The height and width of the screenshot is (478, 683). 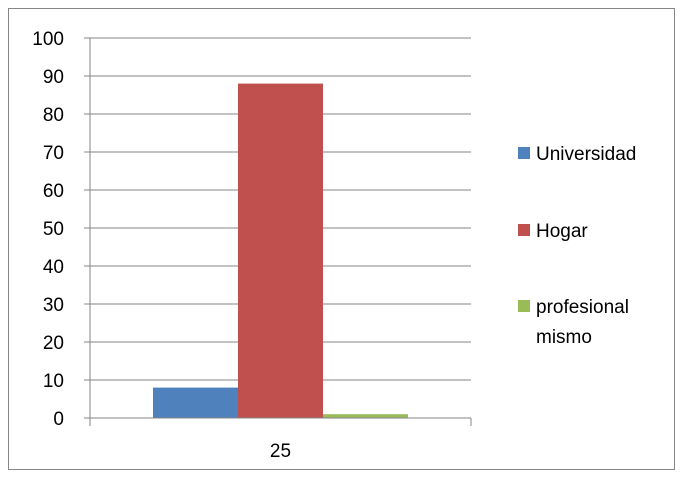 What do you see at coordinates (365, 416) in the screenshot?
I see `bar-profesional-mismo` at bounding box center [365, 416].